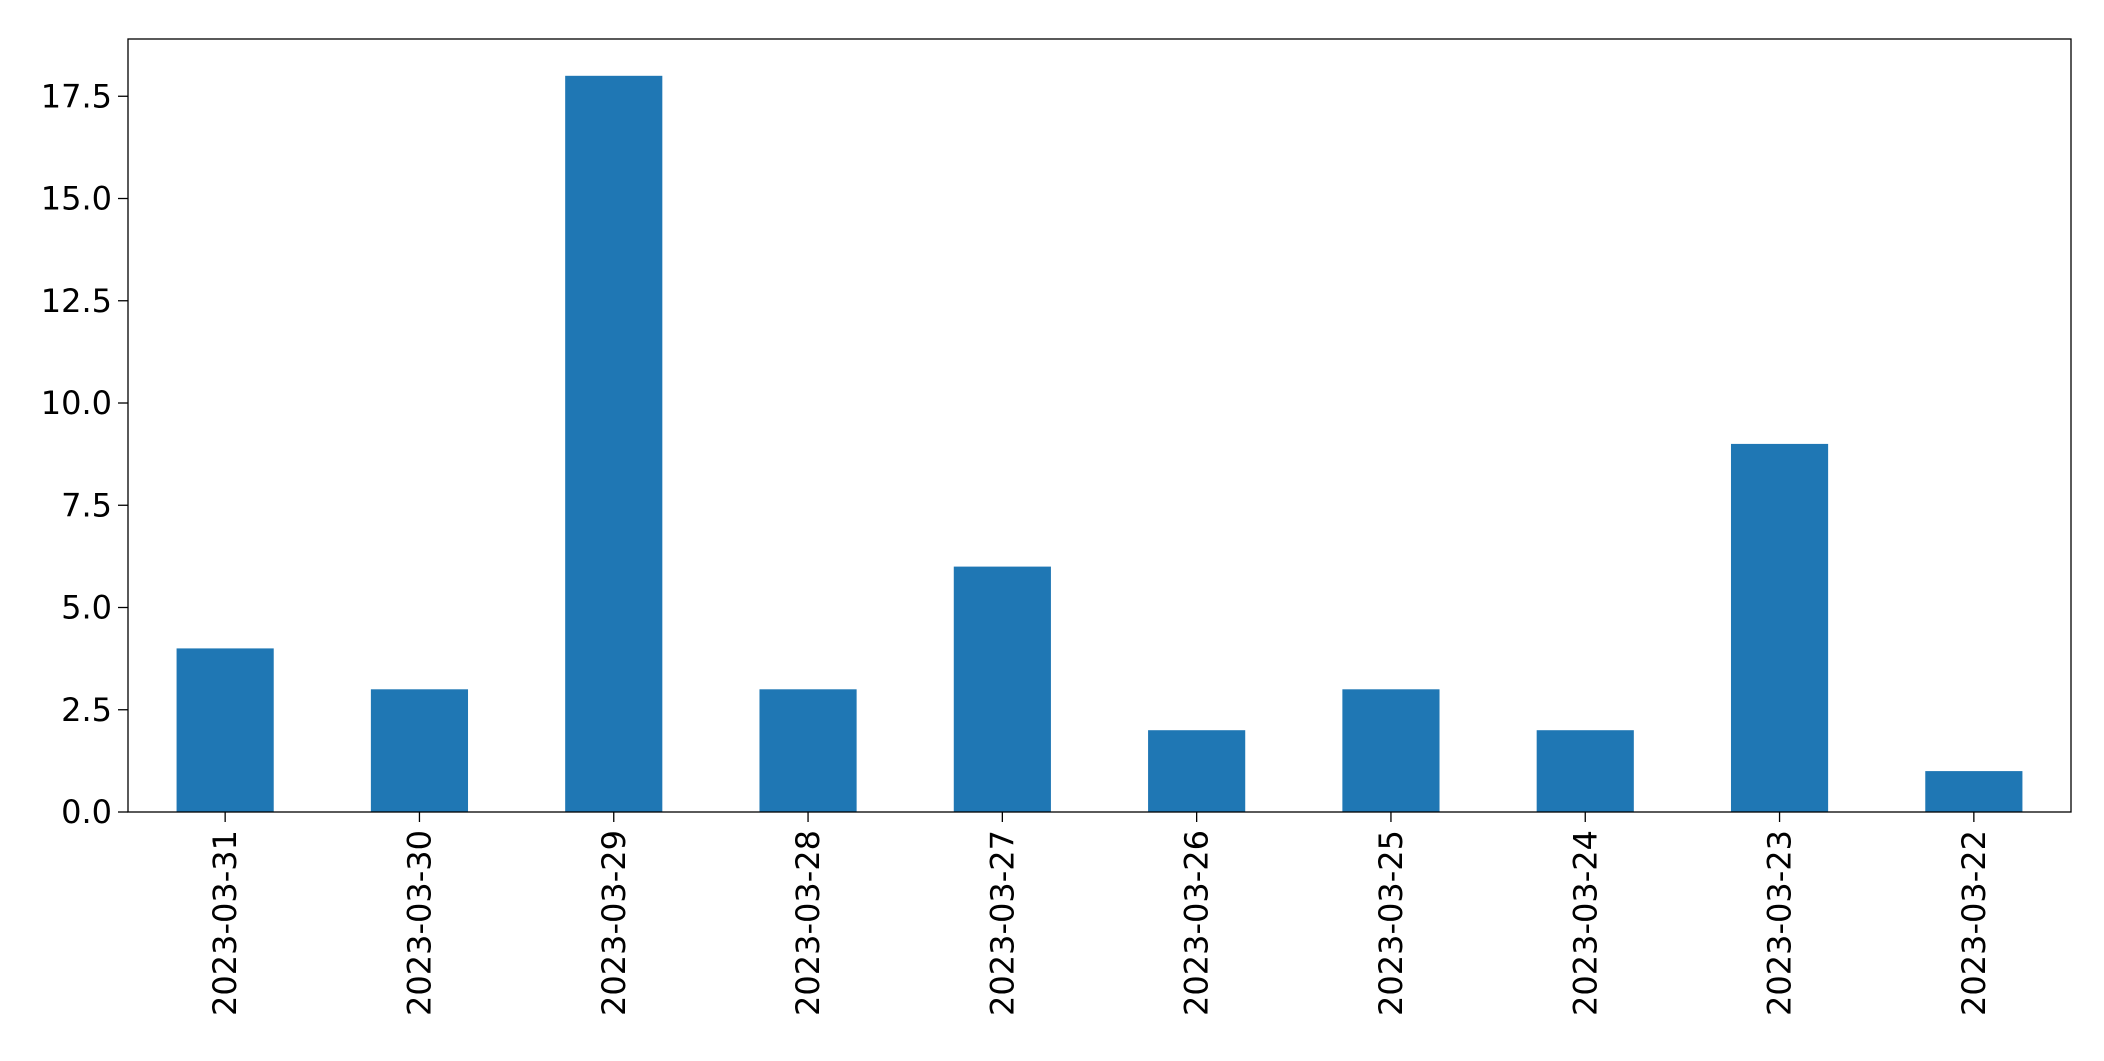  I want to click on x-tick-label: 2023-03-22, so click(1974, 923).